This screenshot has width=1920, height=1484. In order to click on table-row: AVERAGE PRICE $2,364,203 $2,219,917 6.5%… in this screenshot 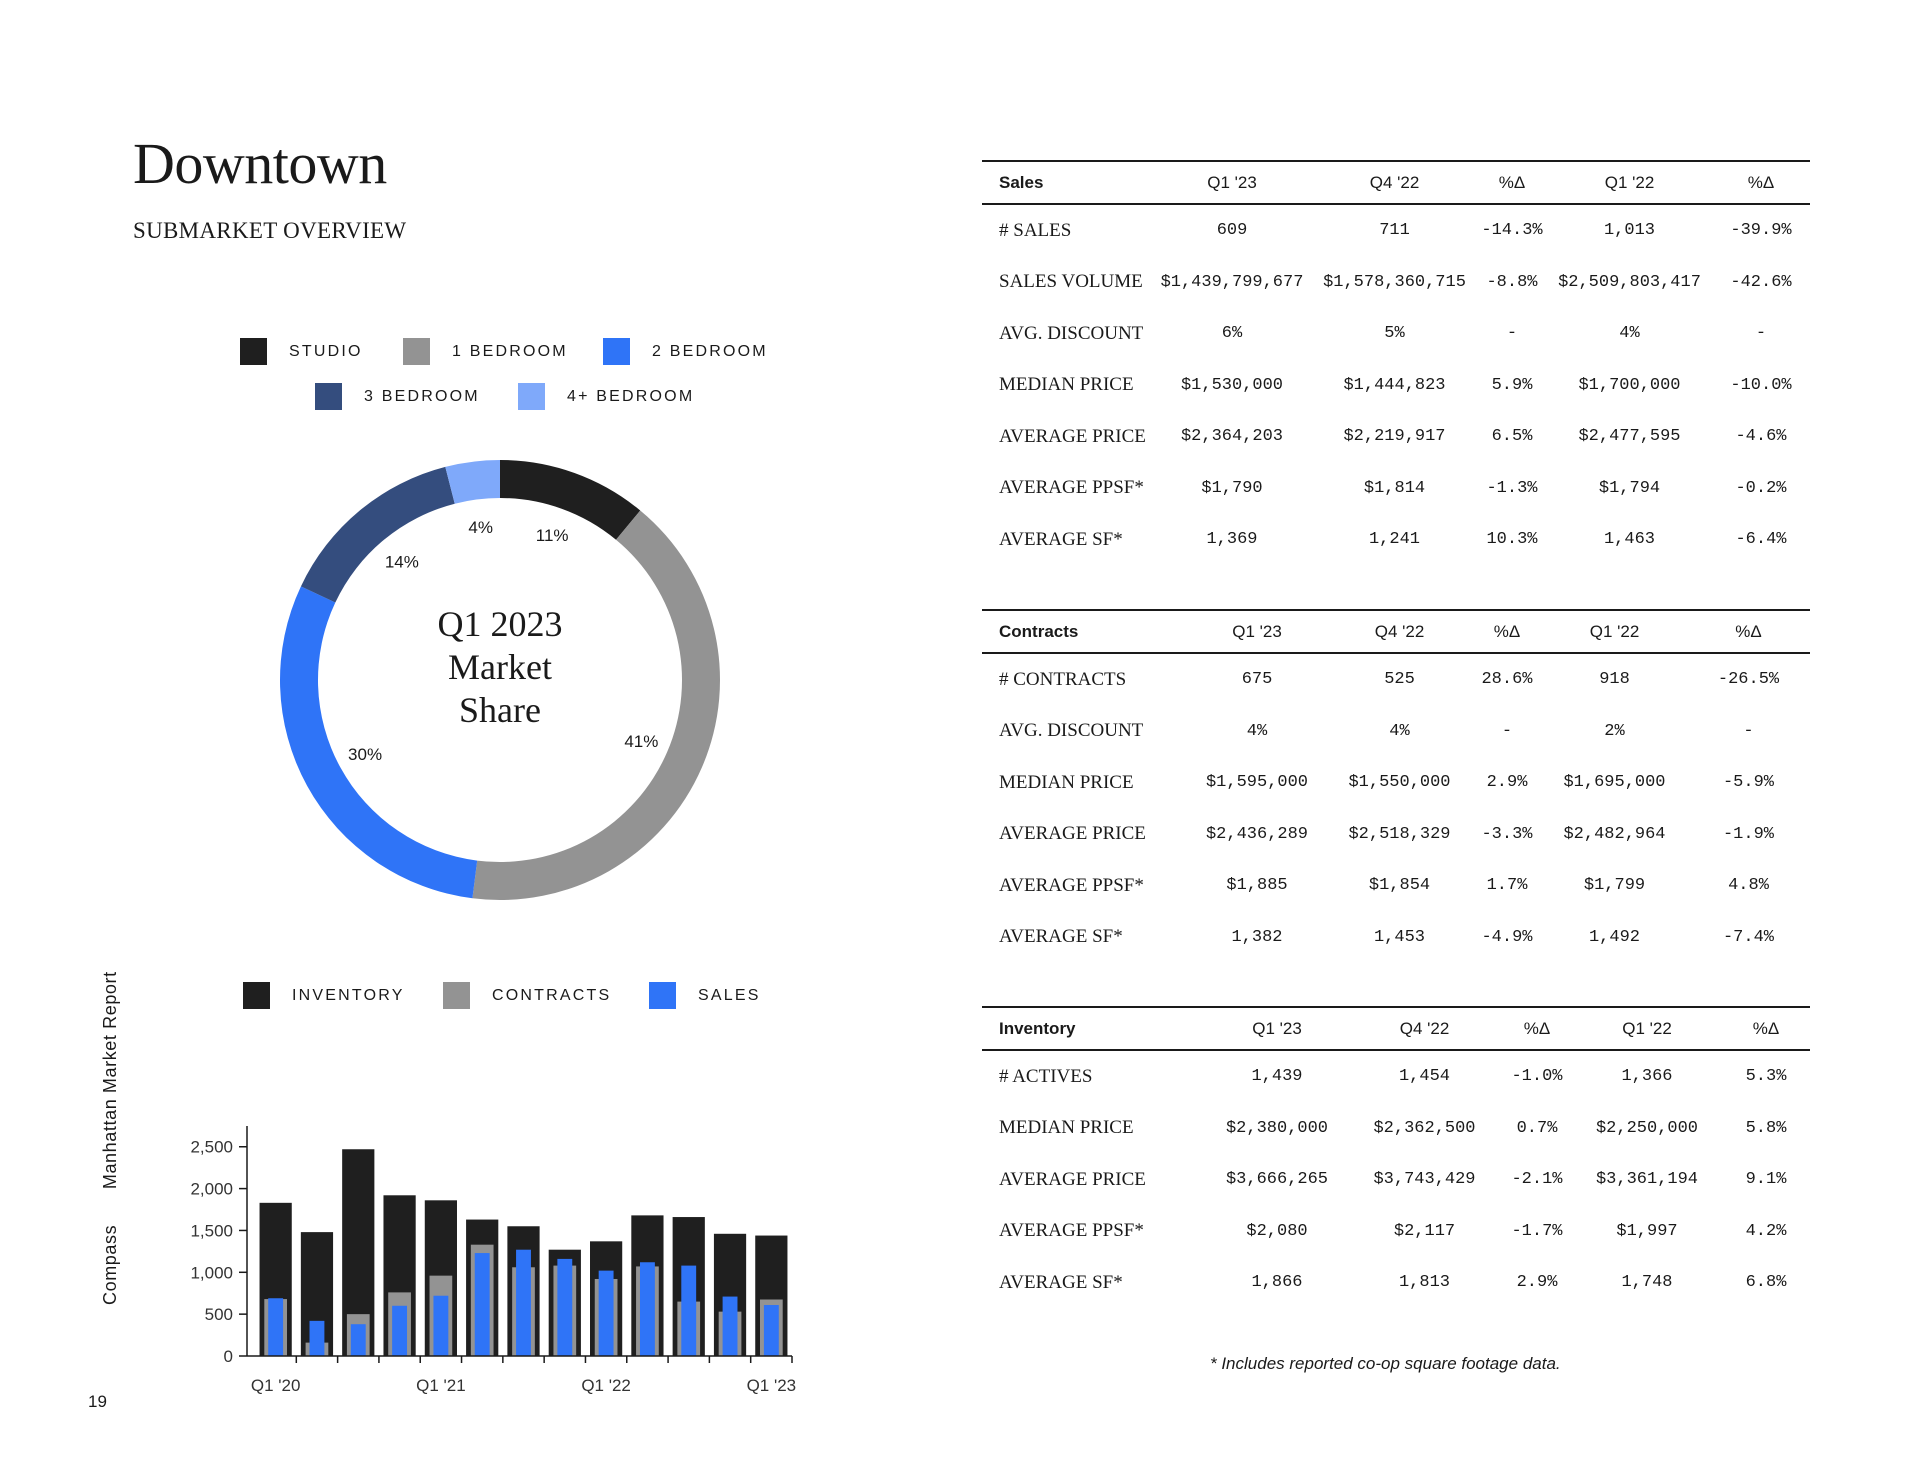, I will do `click(1396, 437)`.